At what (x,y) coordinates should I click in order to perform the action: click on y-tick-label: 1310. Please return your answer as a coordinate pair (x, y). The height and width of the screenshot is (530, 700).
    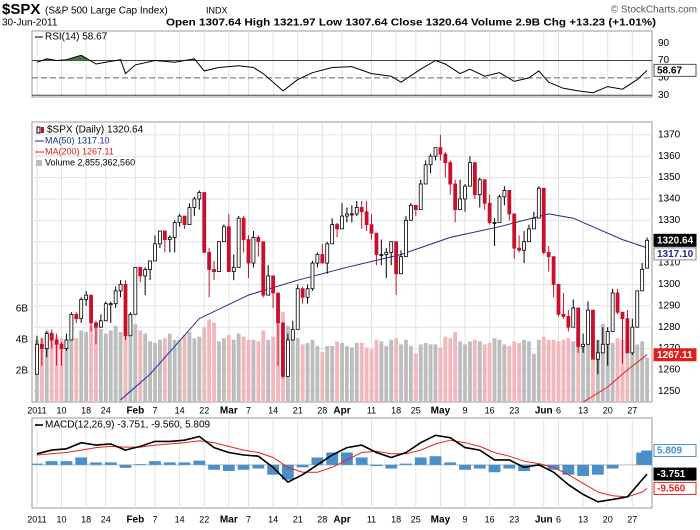
    Looking at the image, I should click on (669, 263).